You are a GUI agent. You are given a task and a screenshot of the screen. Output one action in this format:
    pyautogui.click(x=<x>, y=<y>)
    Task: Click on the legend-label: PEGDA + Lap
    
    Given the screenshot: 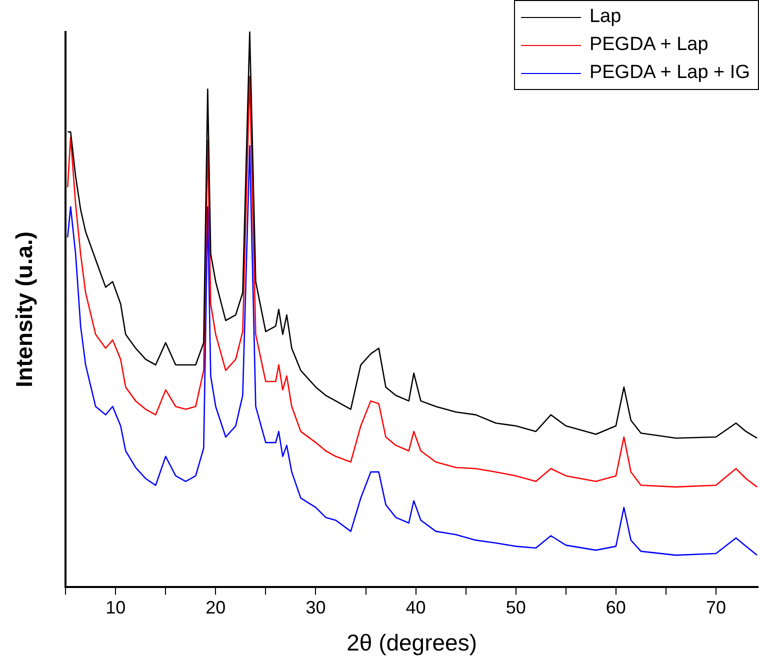 What is the action you would take?
    pyautogui.click(x=648, y=45)
    